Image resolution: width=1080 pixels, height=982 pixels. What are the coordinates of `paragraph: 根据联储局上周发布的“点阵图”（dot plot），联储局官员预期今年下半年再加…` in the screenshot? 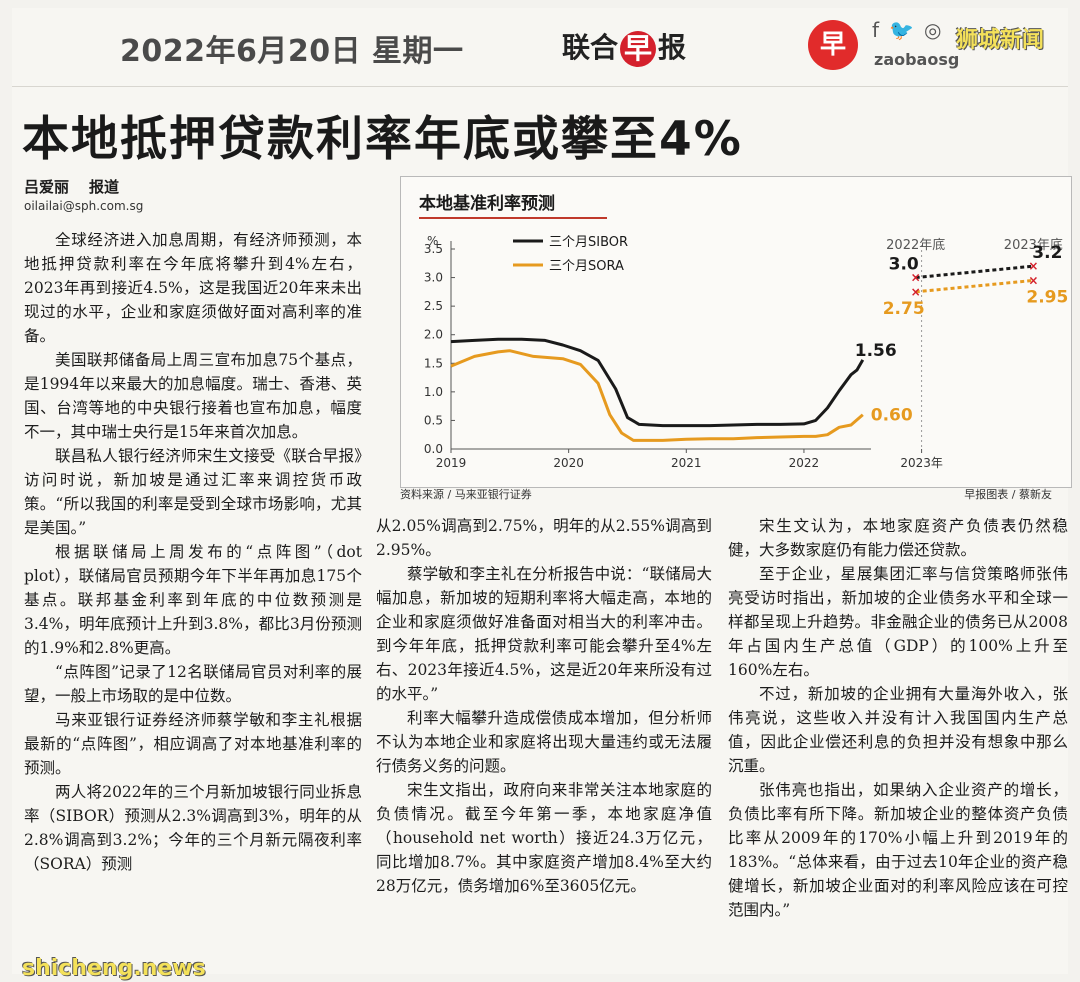 It's located at (193, 600).